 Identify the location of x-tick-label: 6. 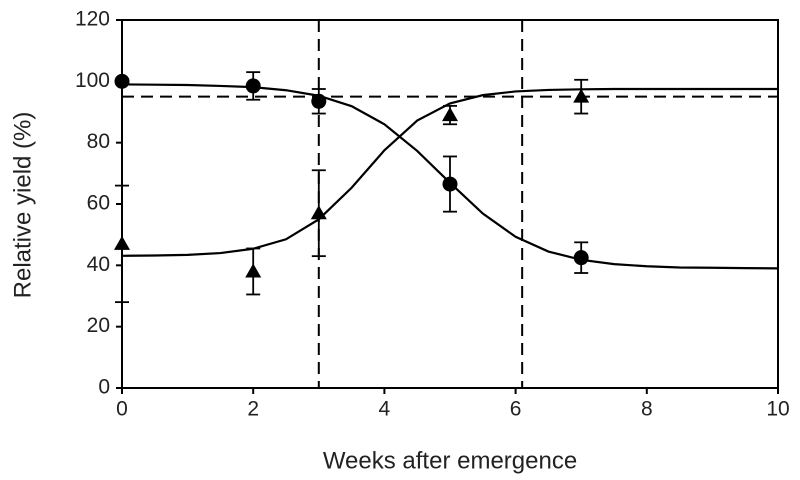
(516, 409).